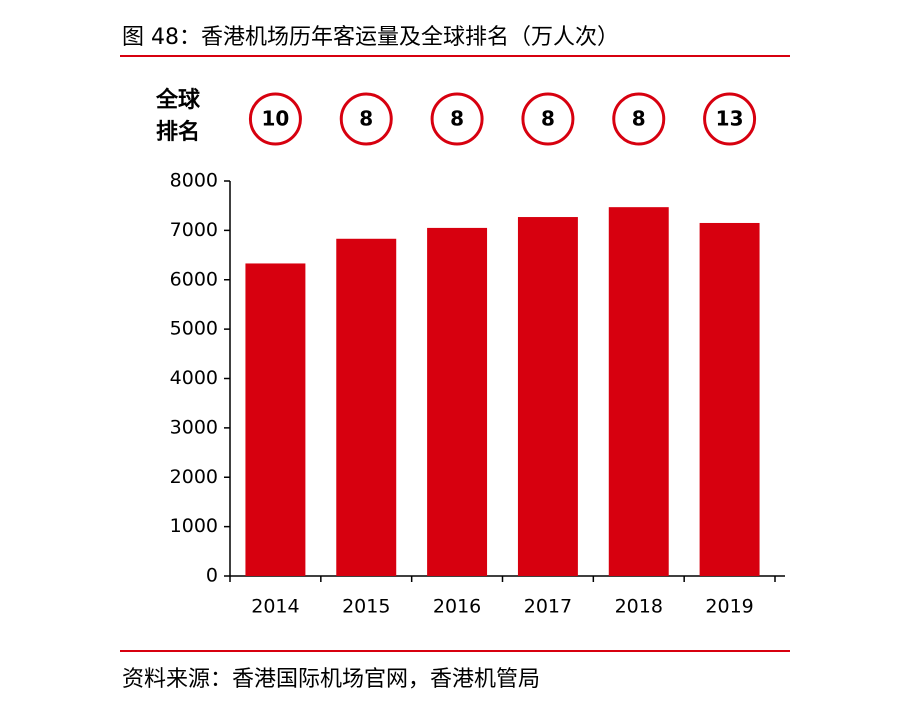 The width and height of the screenshot is (901, 710). Describe the element at coordinates (194, 526) in the screenshot. I see `y-tick-label: 1000` at that location.